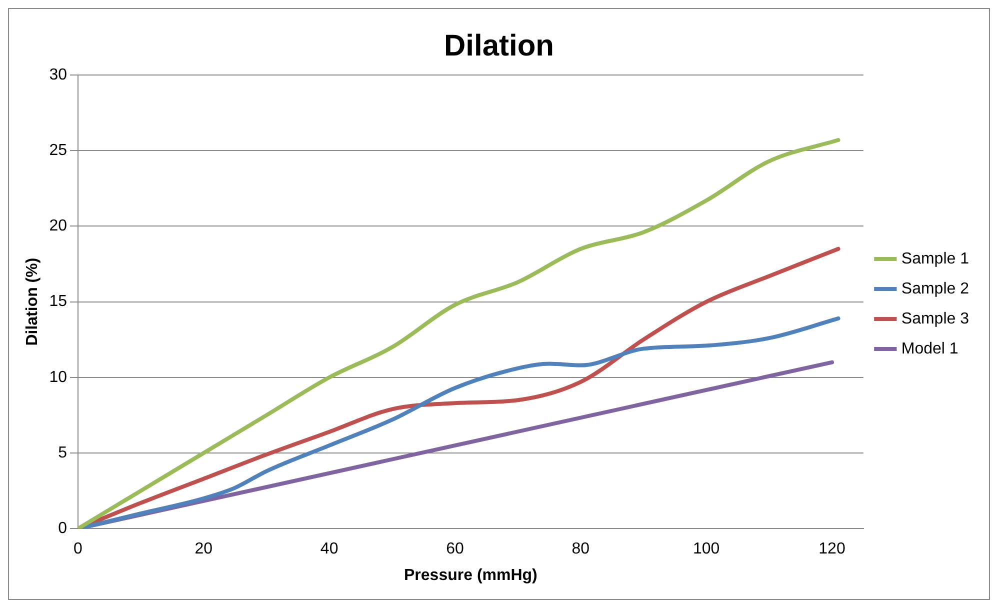 This screenshot has height=612, width=999. Describe the element at coordinates (935, 259) in the screenshot. I see `legend-label: Sample 1` at that location.